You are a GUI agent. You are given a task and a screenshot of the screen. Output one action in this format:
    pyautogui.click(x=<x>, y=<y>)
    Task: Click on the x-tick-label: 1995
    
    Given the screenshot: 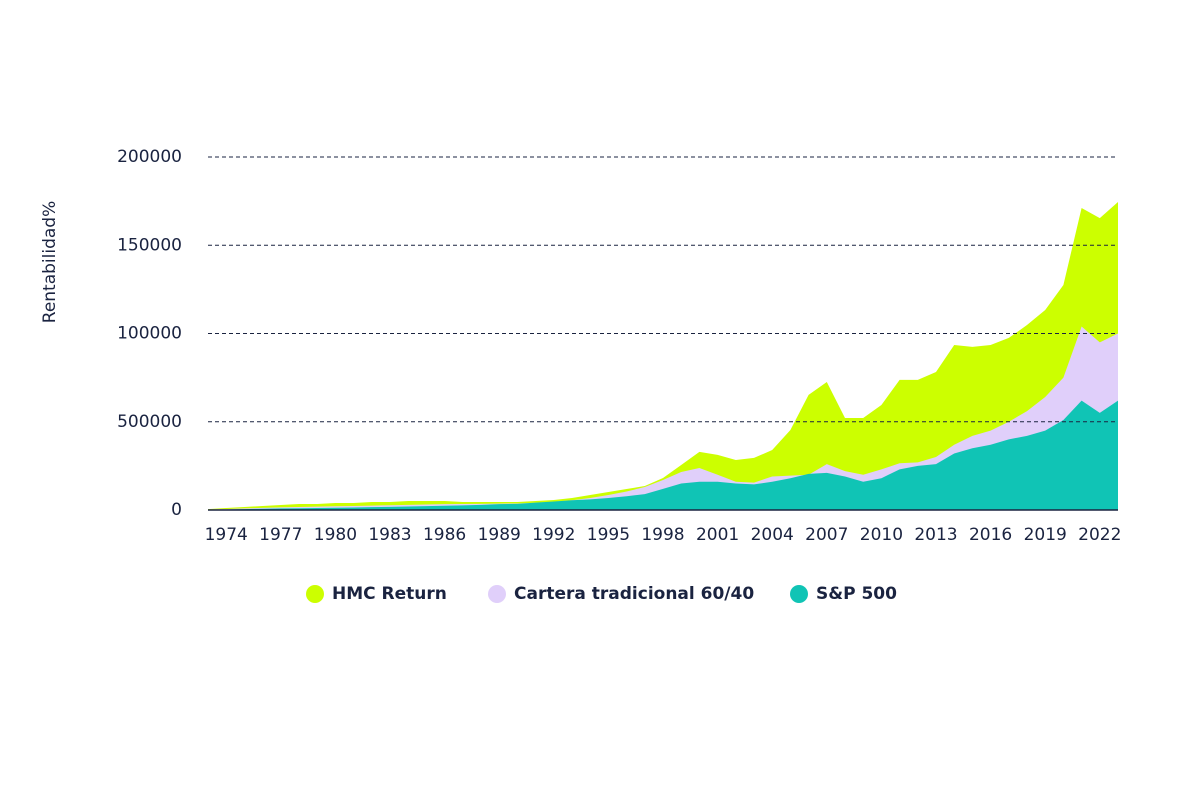 What is the action you would take?
    pyautogui.click(x=608, y=535)
    